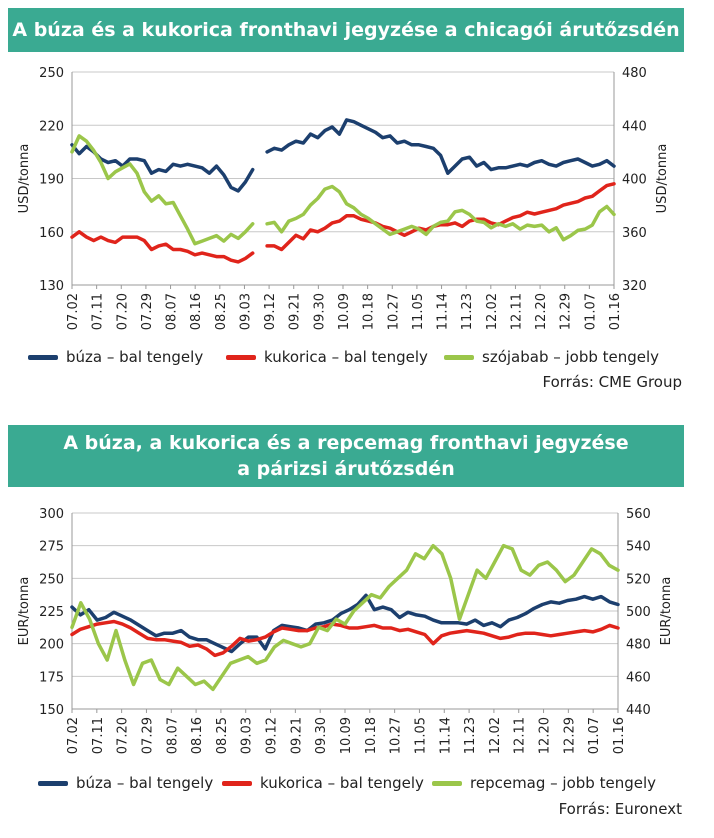 The width and height of the screenshot is (714, 838). I want to click on chart2-xtick-label: 12.11, so click(520, 735).